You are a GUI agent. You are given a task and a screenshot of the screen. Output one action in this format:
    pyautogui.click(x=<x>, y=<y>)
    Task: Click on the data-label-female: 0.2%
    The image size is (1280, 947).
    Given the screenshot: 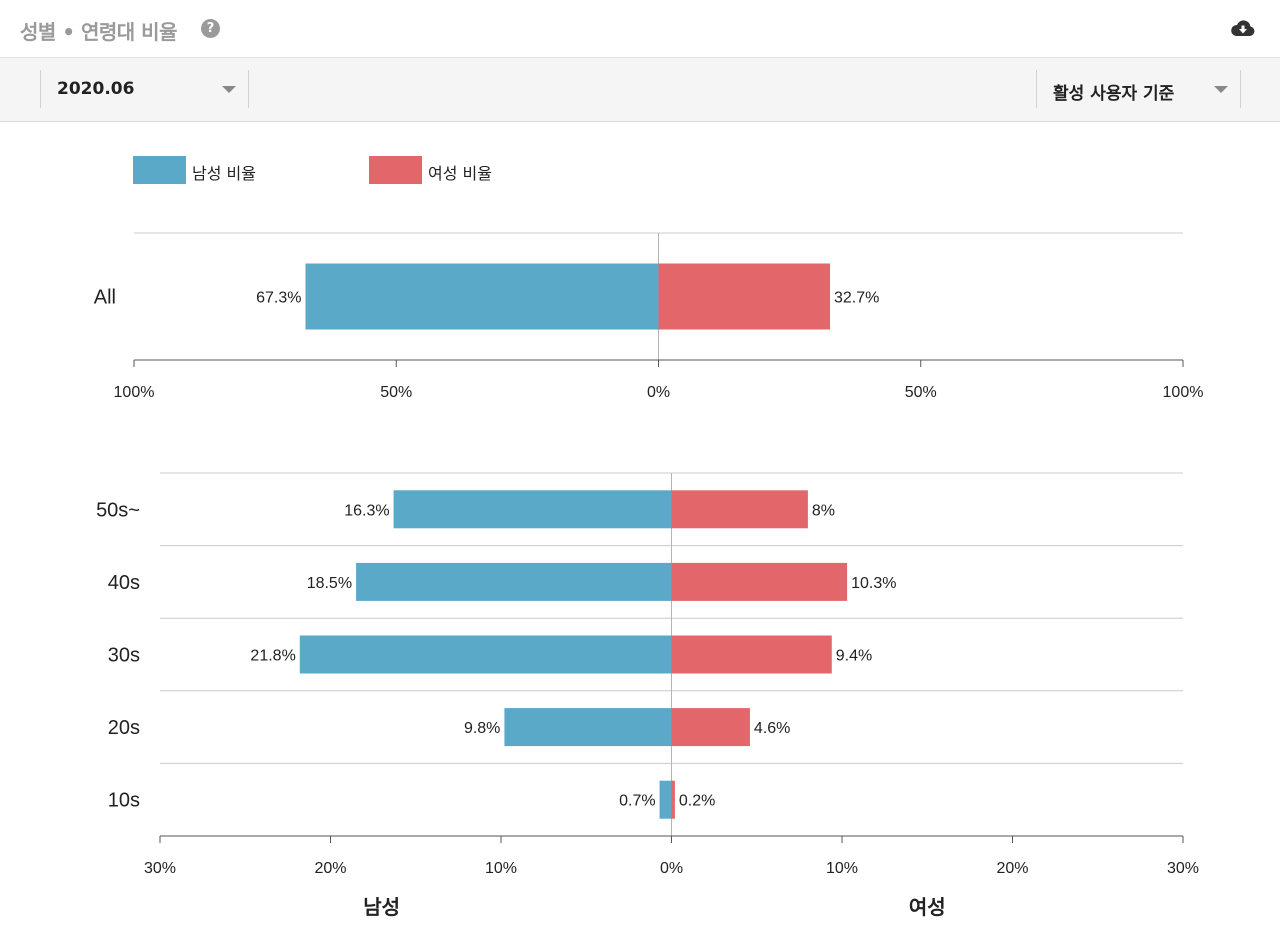 What is the action you would take?
    pyautogui.click(x=697, y=801)
    